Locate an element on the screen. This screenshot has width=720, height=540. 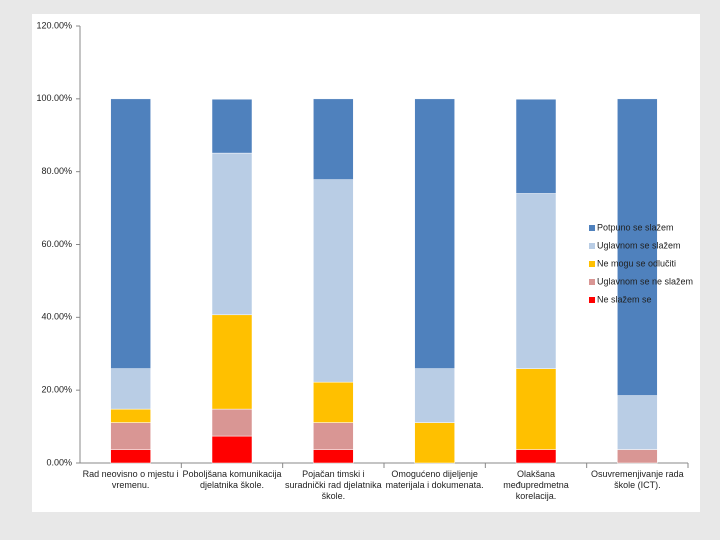
y-tick-label: 120.00% is located at coordinates (54, 25).